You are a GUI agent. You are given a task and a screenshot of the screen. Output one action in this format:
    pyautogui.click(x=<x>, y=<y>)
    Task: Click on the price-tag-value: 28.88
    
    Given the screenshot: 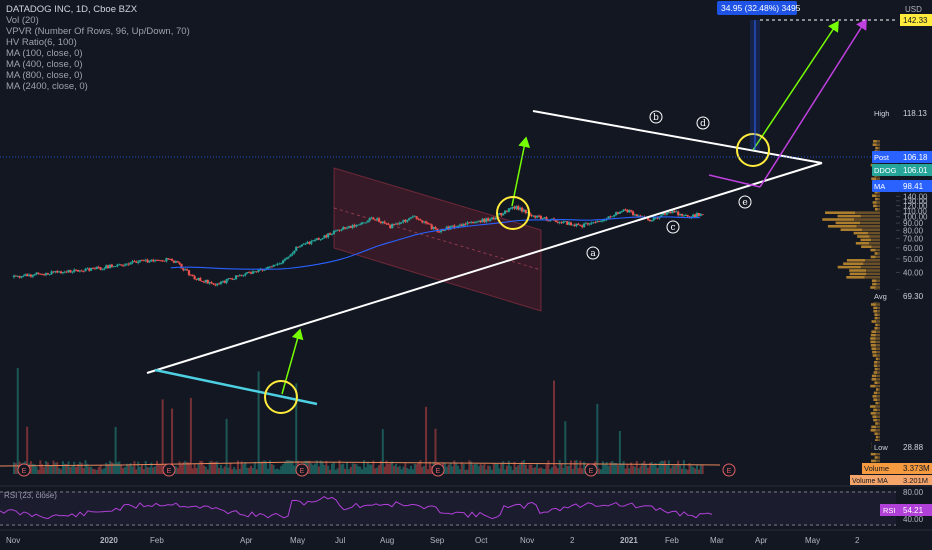 What is the action you would take?
    pyautogui.click(x=913, y=447)
    